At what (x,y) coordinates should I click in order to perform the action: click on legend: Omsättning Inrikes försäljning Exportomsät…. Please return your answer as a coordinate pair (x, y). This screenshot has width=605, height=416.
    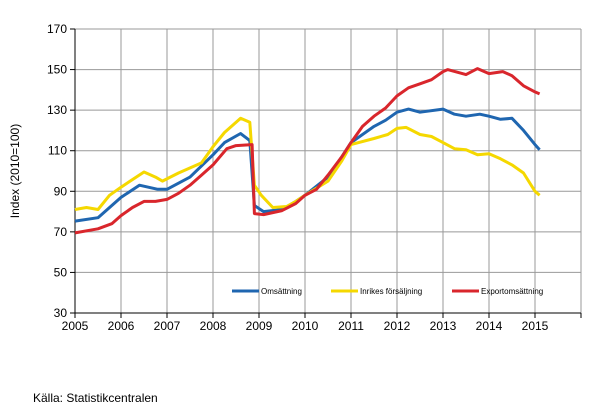
    Looking at the image, I should click on (387, 291).